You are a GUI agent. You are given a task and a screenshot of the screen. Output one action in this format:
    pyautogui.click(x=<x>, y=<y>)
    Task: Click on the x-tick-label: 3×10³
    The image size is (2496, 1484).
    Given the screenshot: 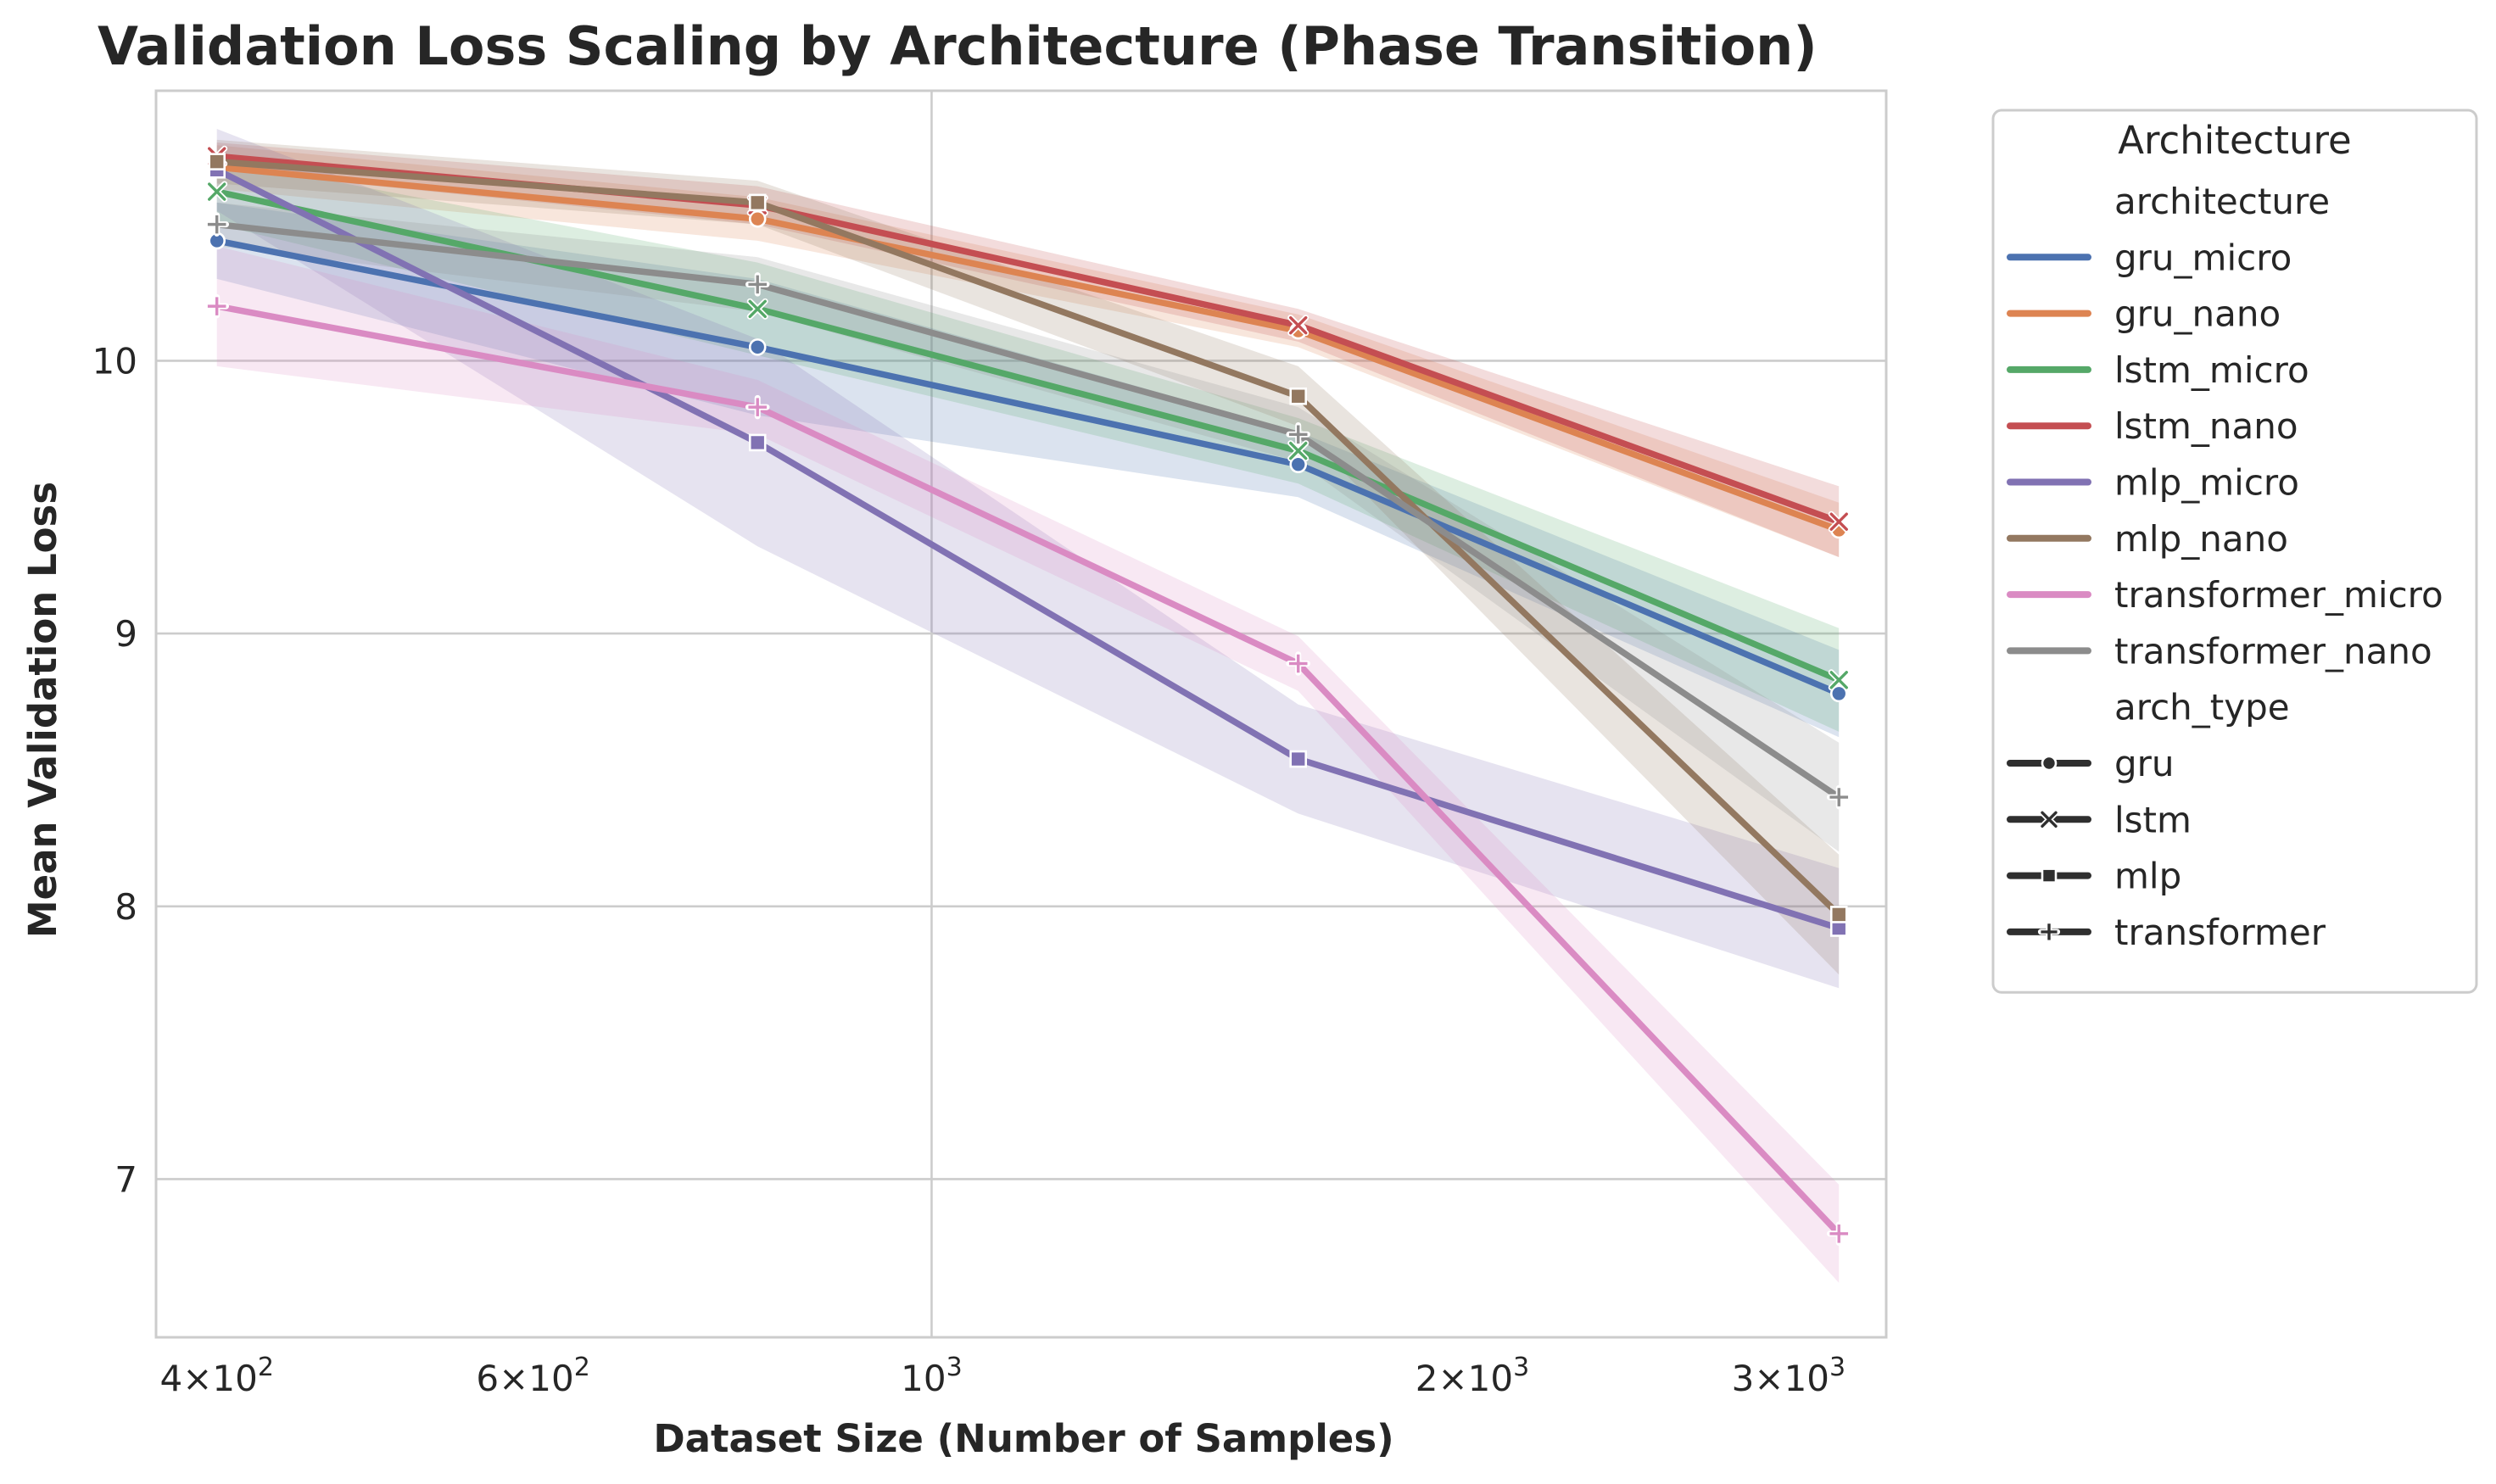 What is the action you would take?
    pyautogui.click(x=1789, y=1376)
    